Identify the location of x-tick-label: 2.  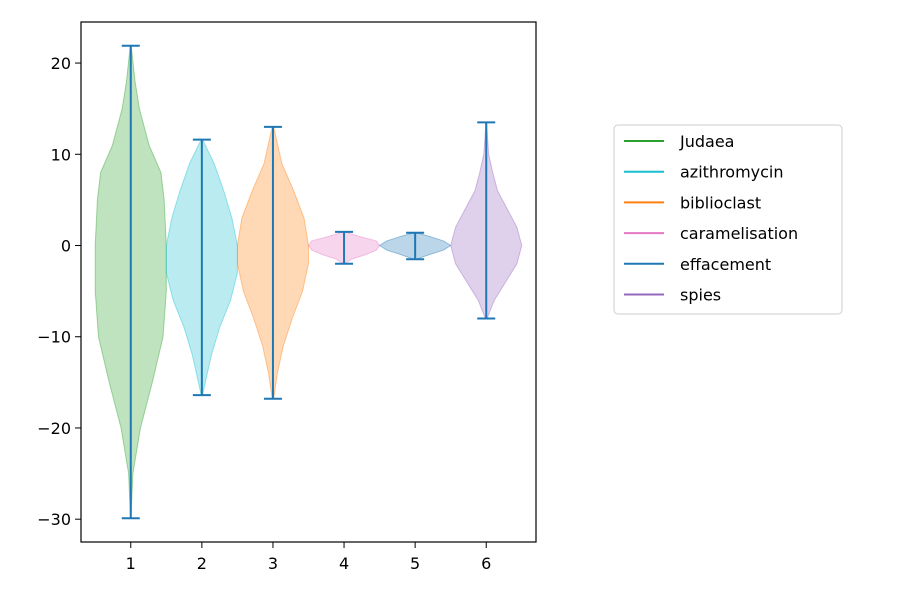
(202, 563).